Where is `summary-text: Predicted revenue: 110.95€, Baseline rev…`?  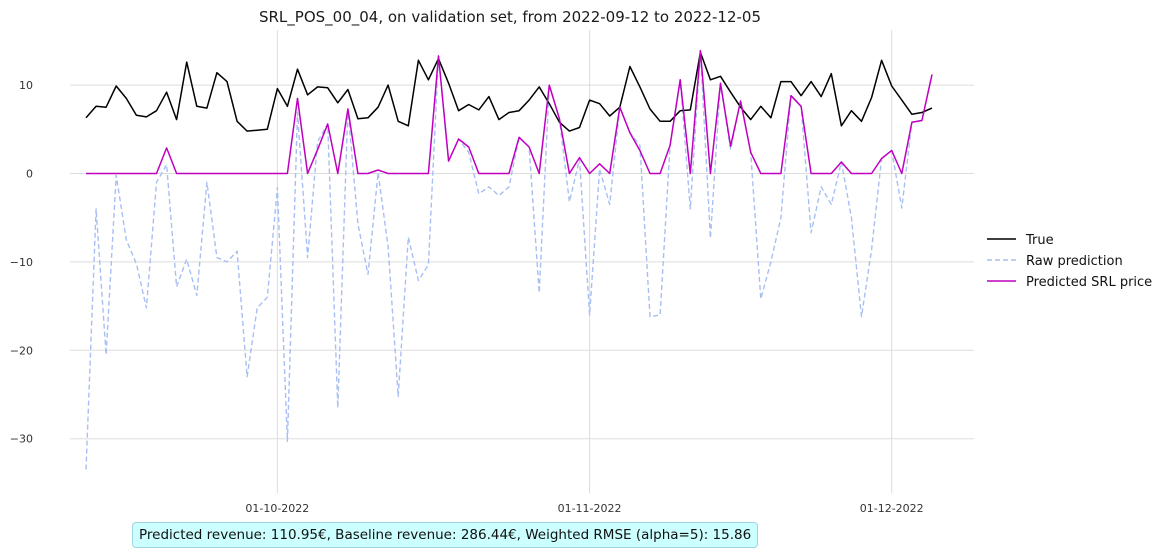 summary-text: Predicted revenue: 110.95€, Baseline rev… is located at coordinates (445, 535).